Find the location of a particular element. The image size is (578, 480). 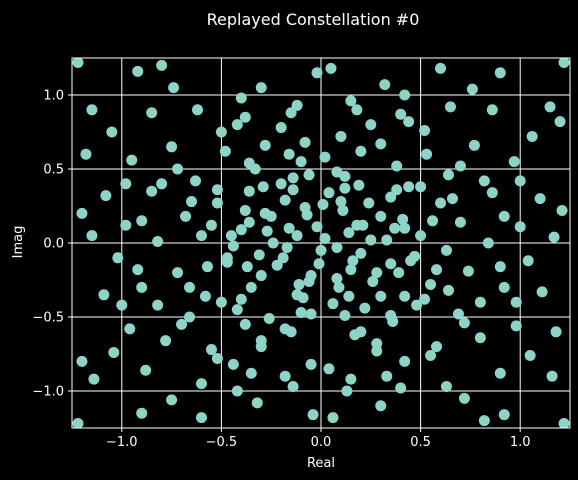

x-tick-label: −1.0 is located at coordinates (122, 442).